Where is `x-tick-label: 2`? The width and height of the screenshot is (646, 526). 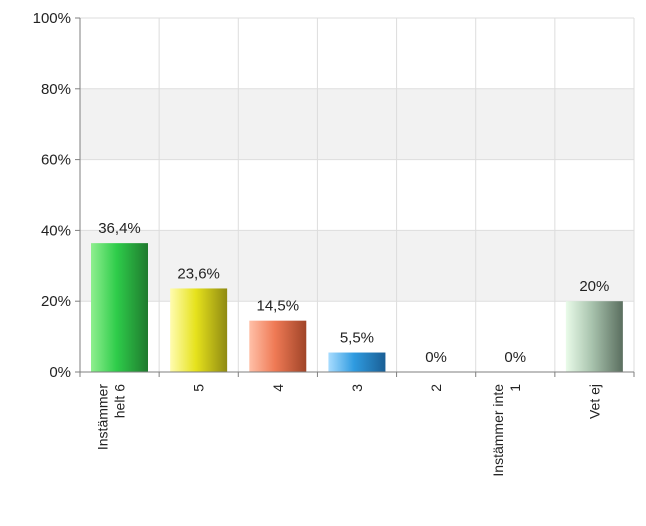 x-tick-label: 2 is located at coordinates (436, 388).